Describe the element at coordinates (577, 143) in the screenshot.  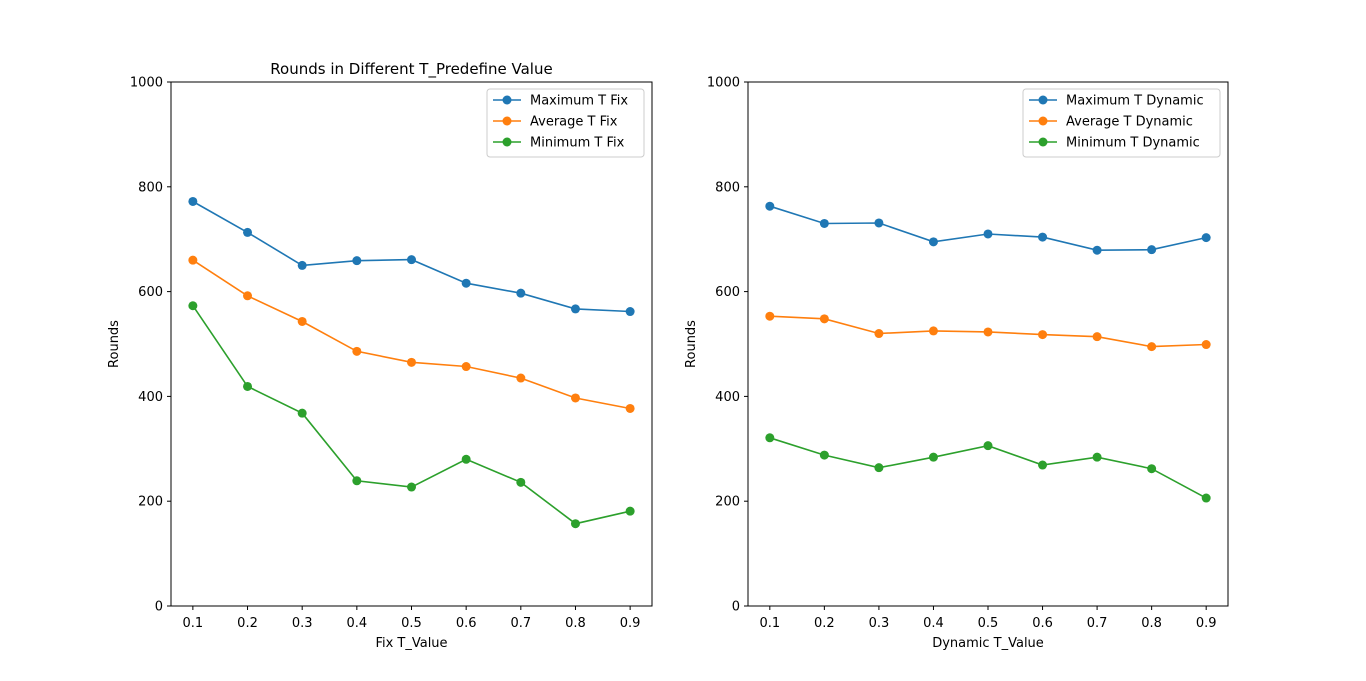
I see `legend-label: Minimum T Fix` at that location.